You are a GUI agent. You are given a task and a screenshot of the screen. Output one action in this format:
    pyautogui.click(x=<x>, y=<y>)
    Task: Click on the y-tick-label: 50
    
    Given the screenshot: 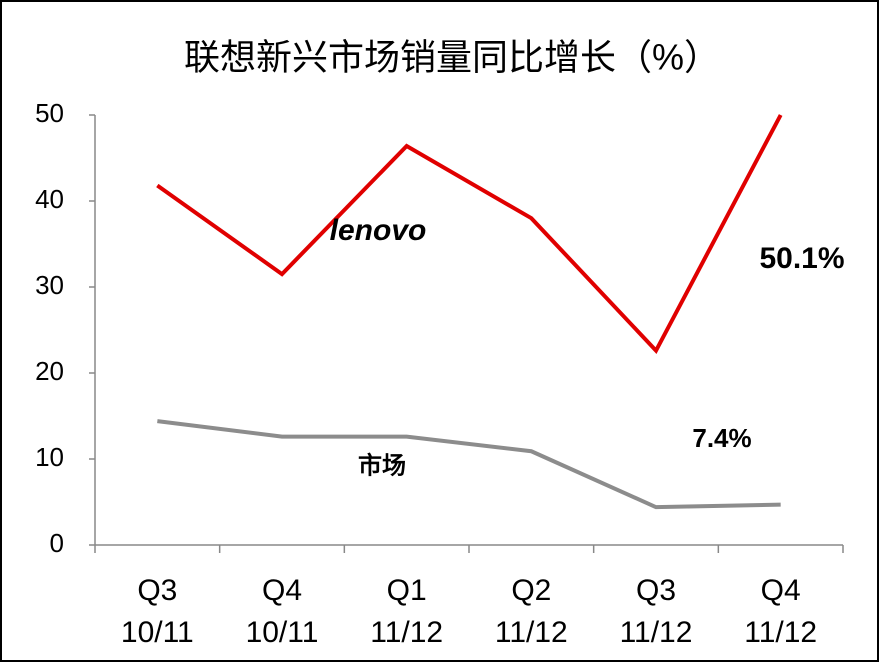 What is the action you would take?
    pyautogui.click(x=49, y=113)
    